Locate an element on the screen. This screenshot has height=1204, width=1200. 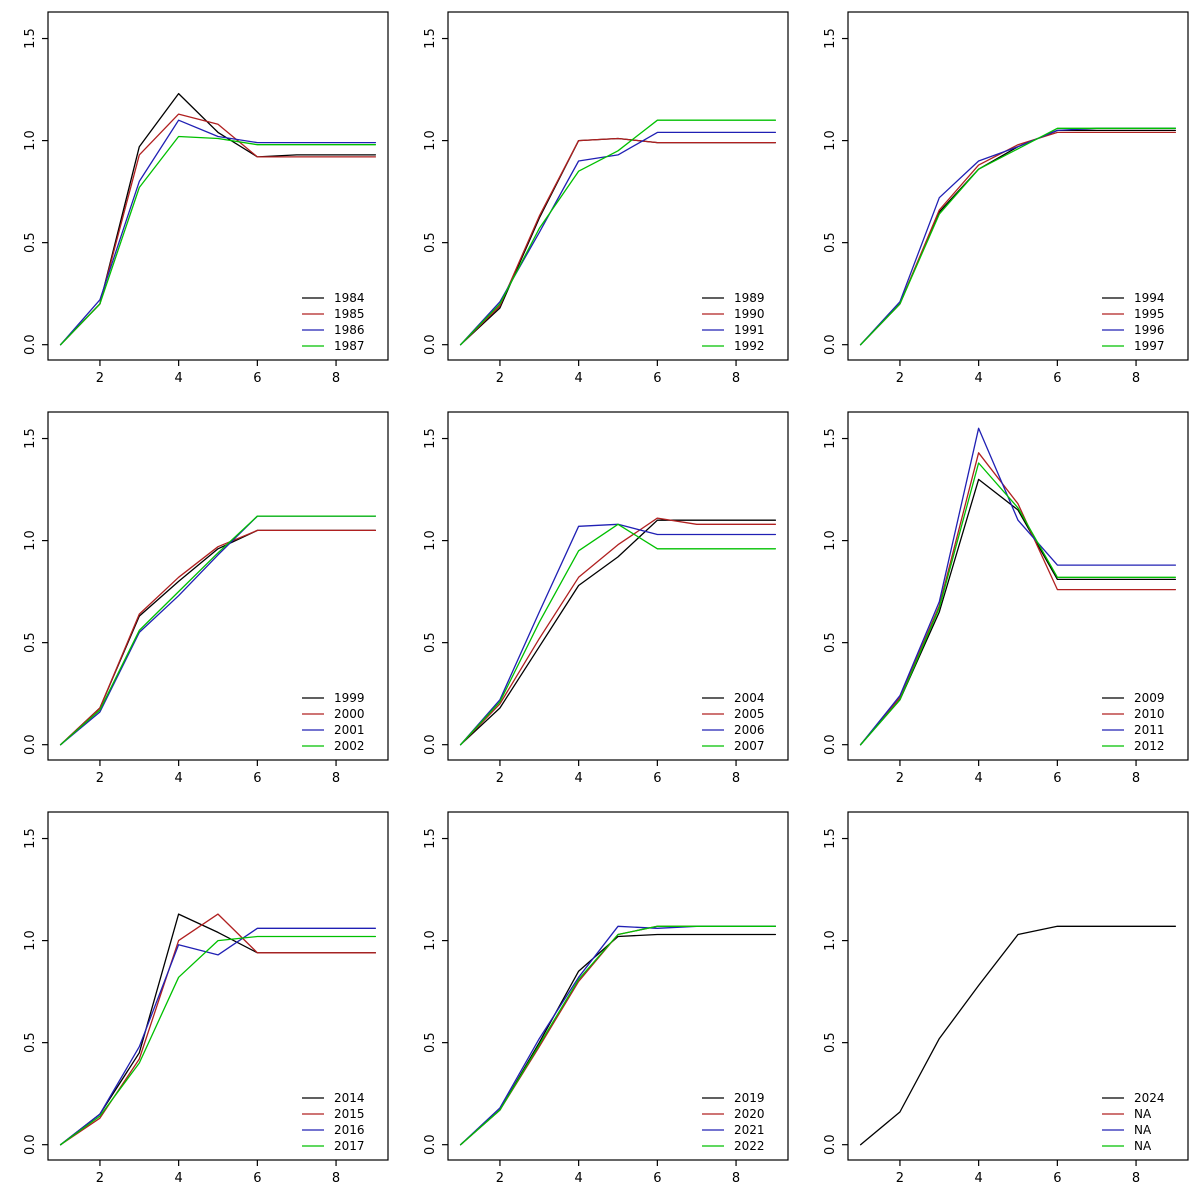
chart-svg: 2 4 6 8 0.0 0.5 1.0 1.5 1984 1985 1986 1987 is located at coordinates (206, 198).